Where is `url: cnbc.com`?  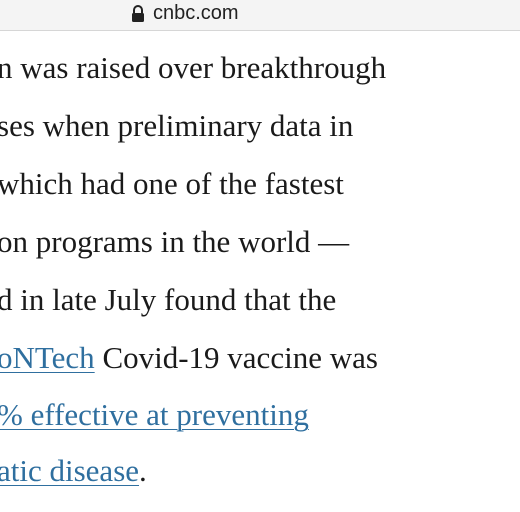 url: cnbc.com is located at coordinates (196, 13).